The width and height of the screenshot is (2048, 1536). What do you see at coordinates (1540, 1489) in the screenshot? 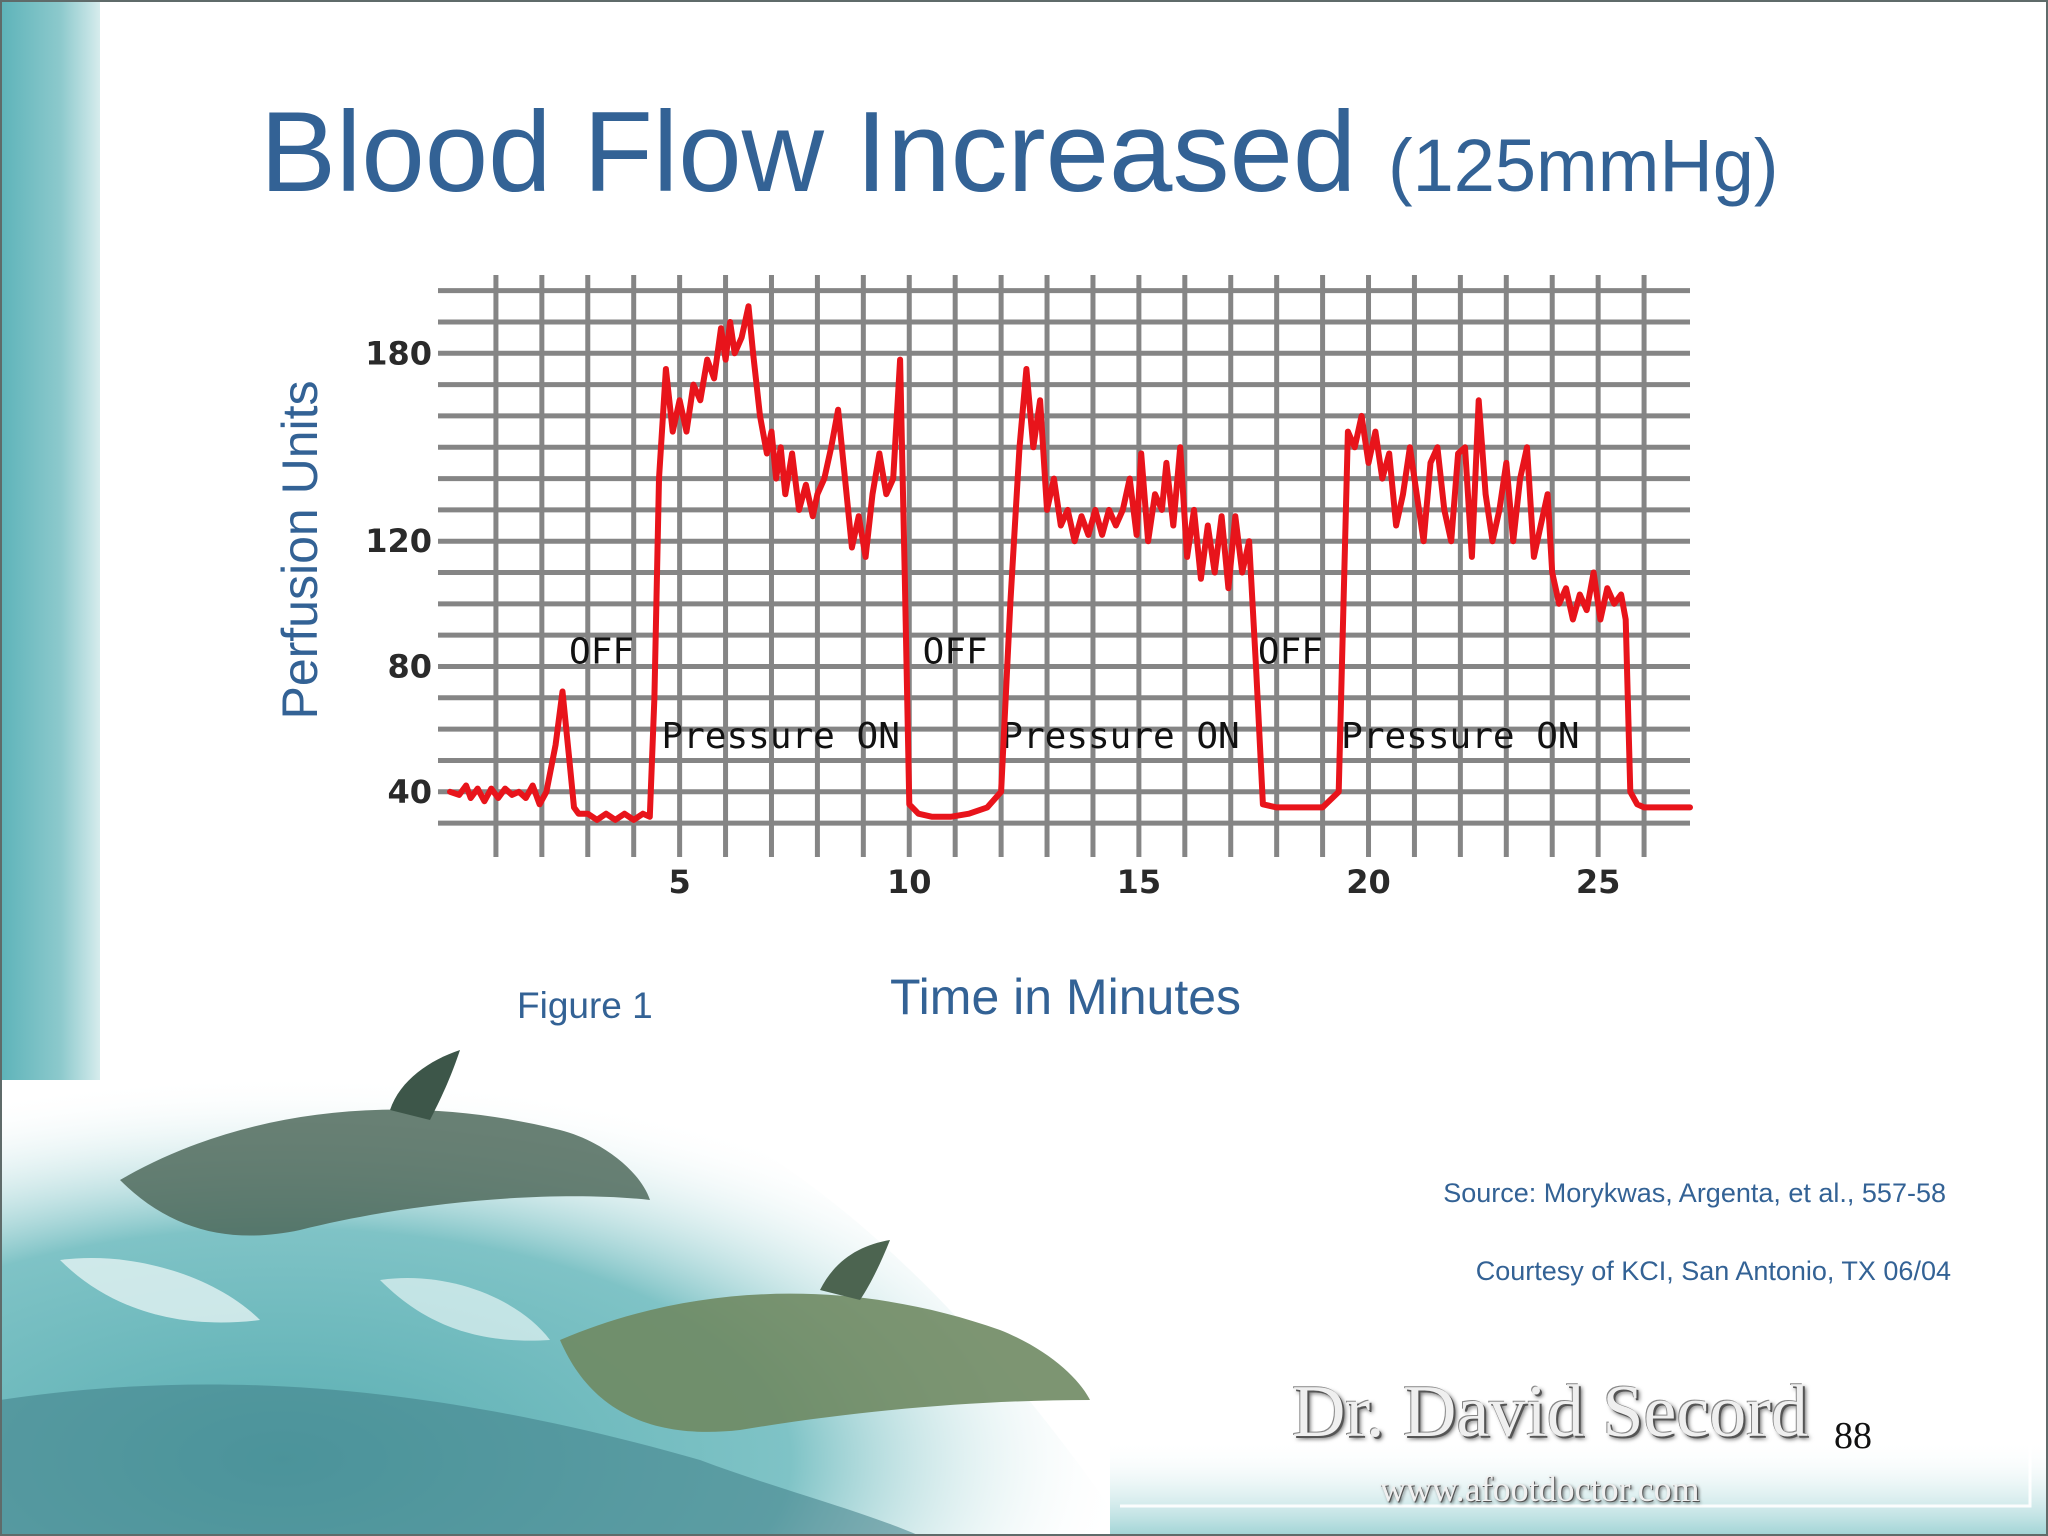
I see `logo-url: www.afootdoctor.com` at bounding box center [1540, 1489].